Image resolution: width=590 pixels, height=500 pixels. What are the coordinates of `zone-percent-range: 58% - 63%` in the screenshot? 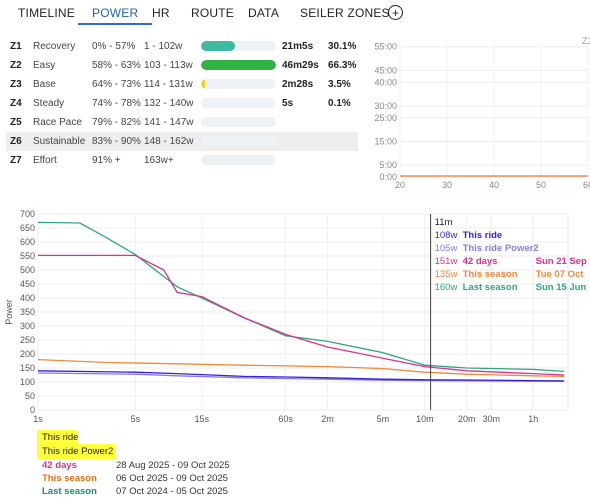 It's located at (116, 65).